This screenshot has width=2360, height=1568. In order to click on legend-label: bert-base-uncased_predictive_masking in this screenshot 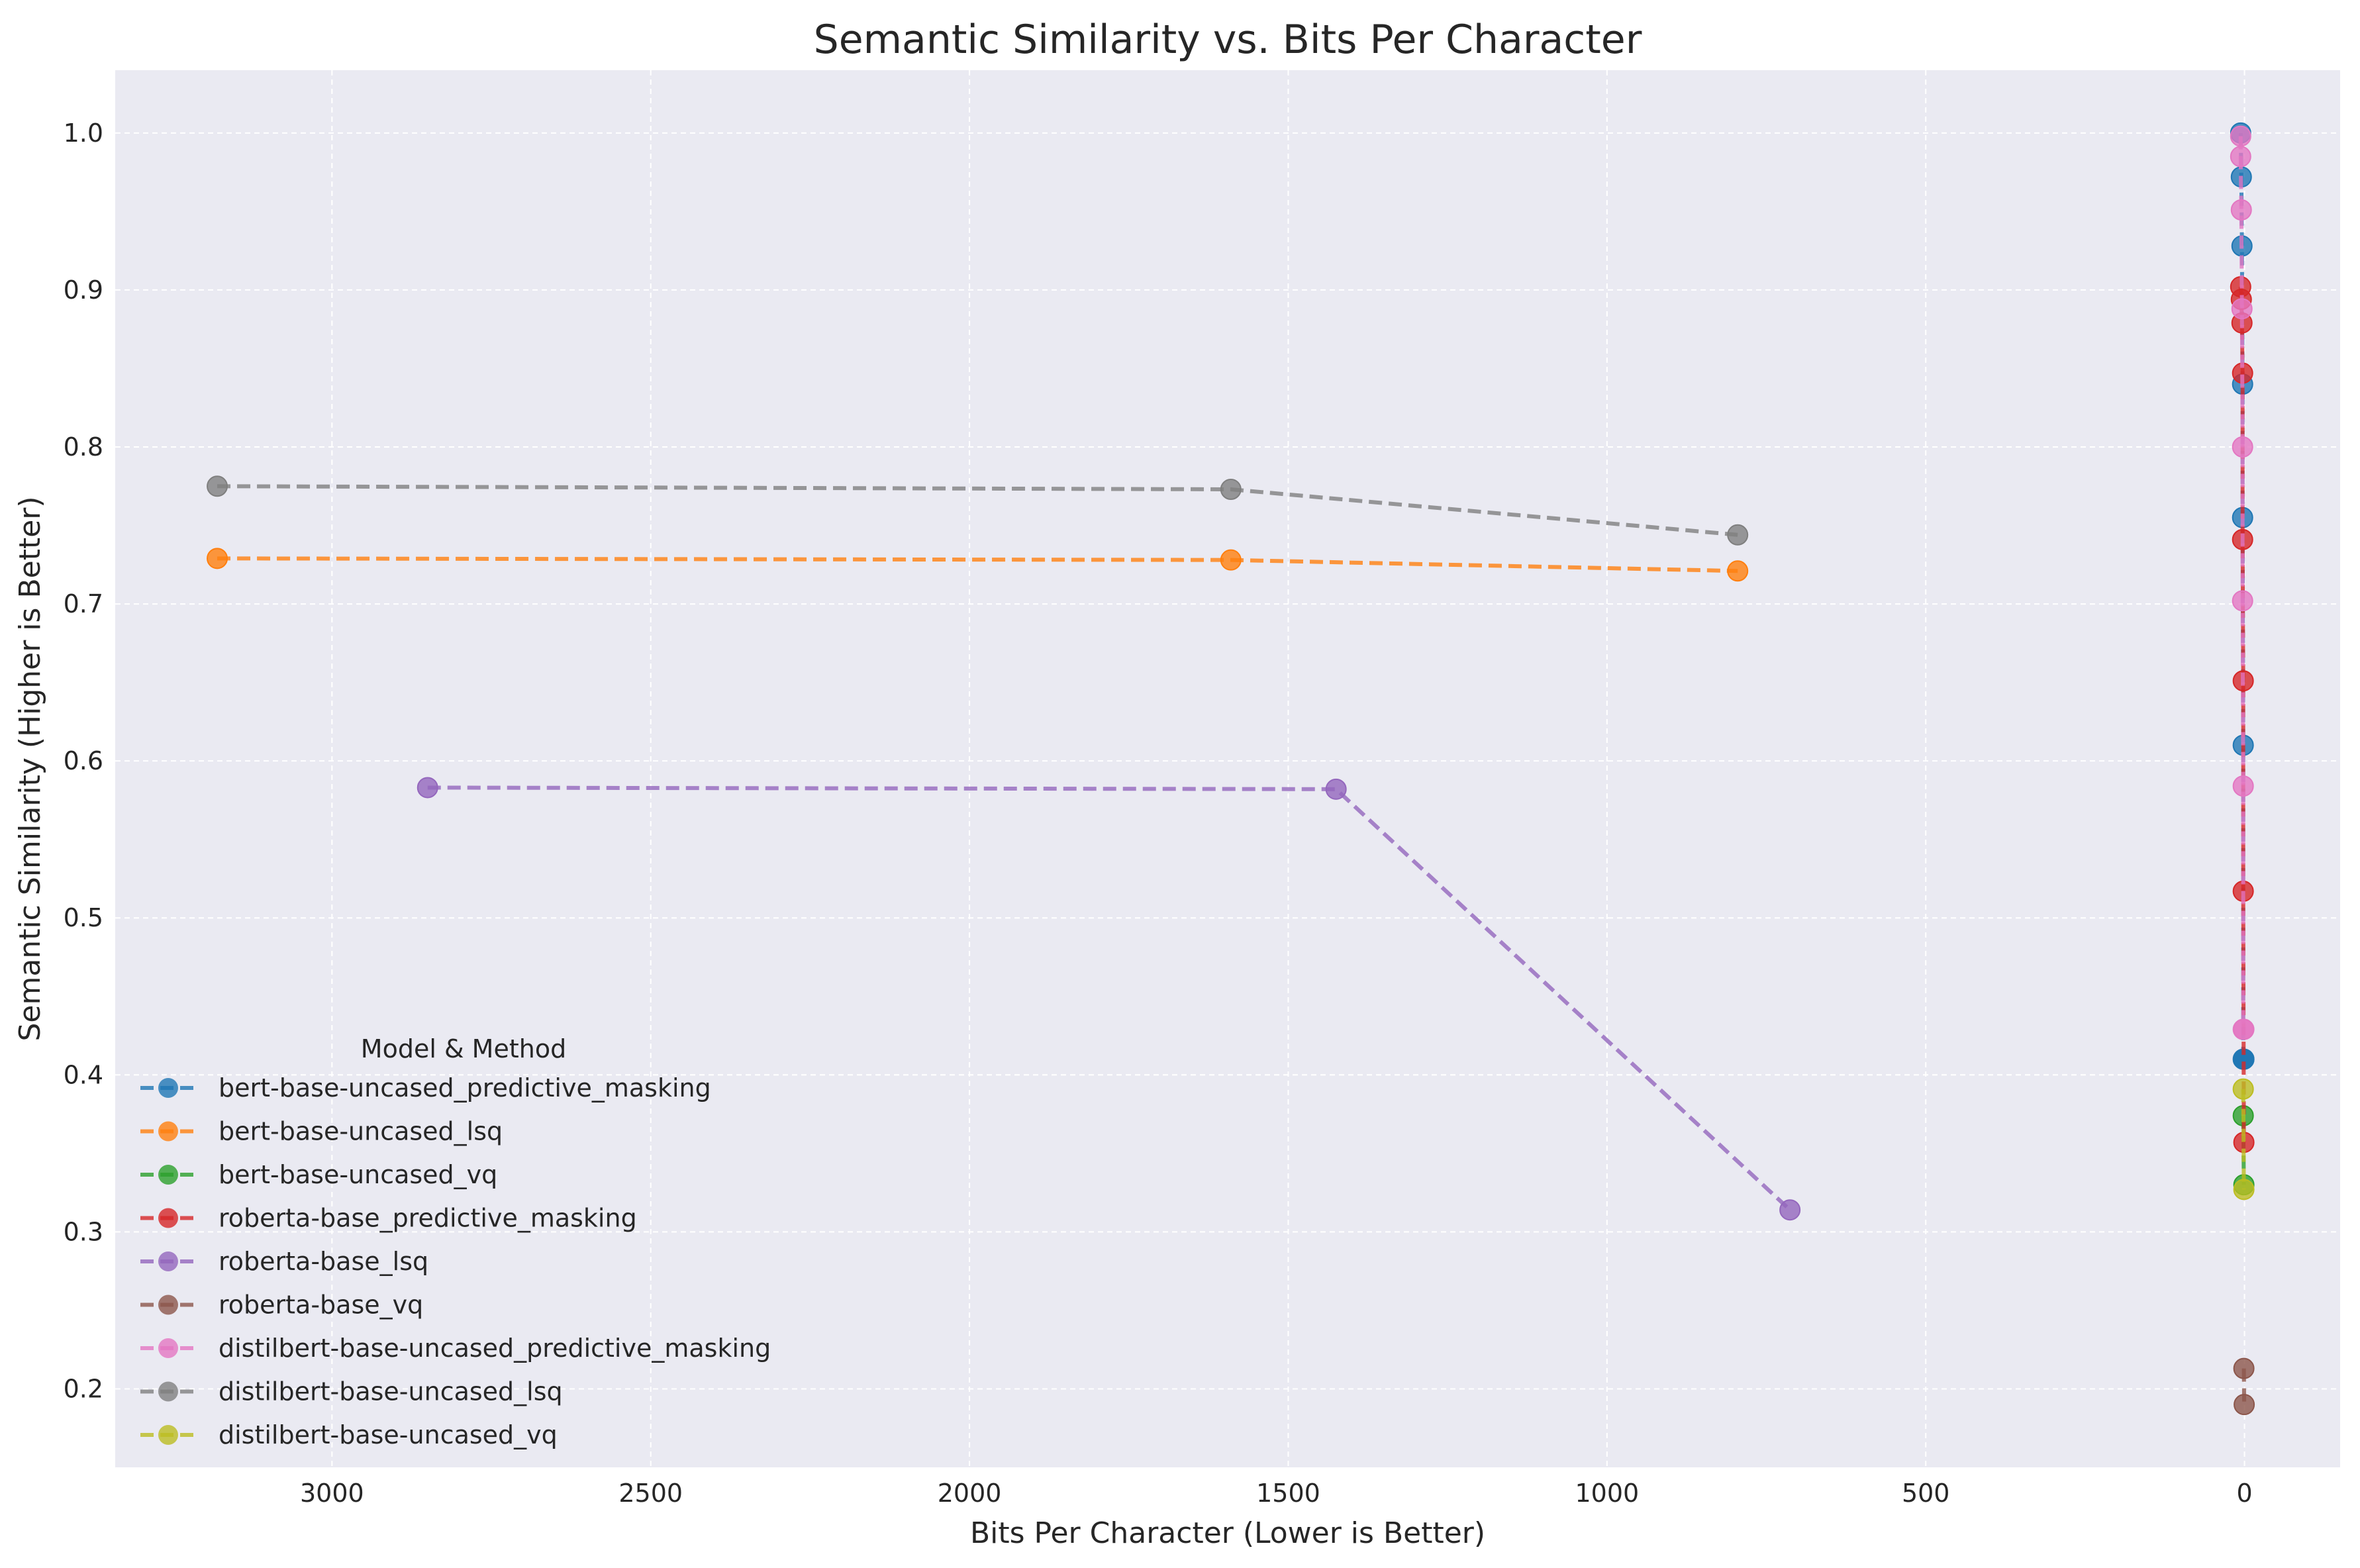, I will do `click(465, 1087)`.